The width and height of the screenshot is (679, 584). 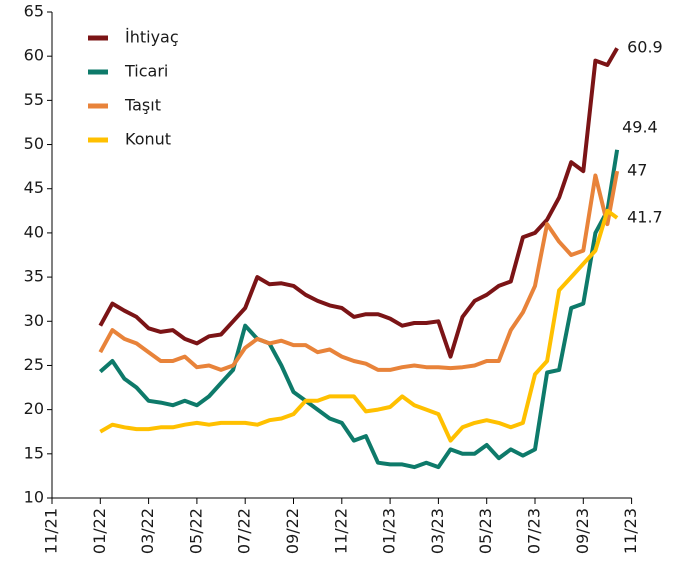 What do you see at coordinates (34, 99) in the screenshot?
I see `y-tick-label: 55` at bounding box center [34, 99].